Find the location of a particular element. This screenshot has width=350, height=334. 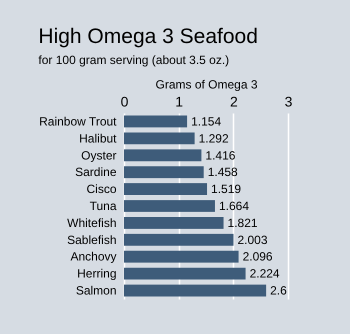

y-tick-label: Sardine is located at coordinates (96, 172).